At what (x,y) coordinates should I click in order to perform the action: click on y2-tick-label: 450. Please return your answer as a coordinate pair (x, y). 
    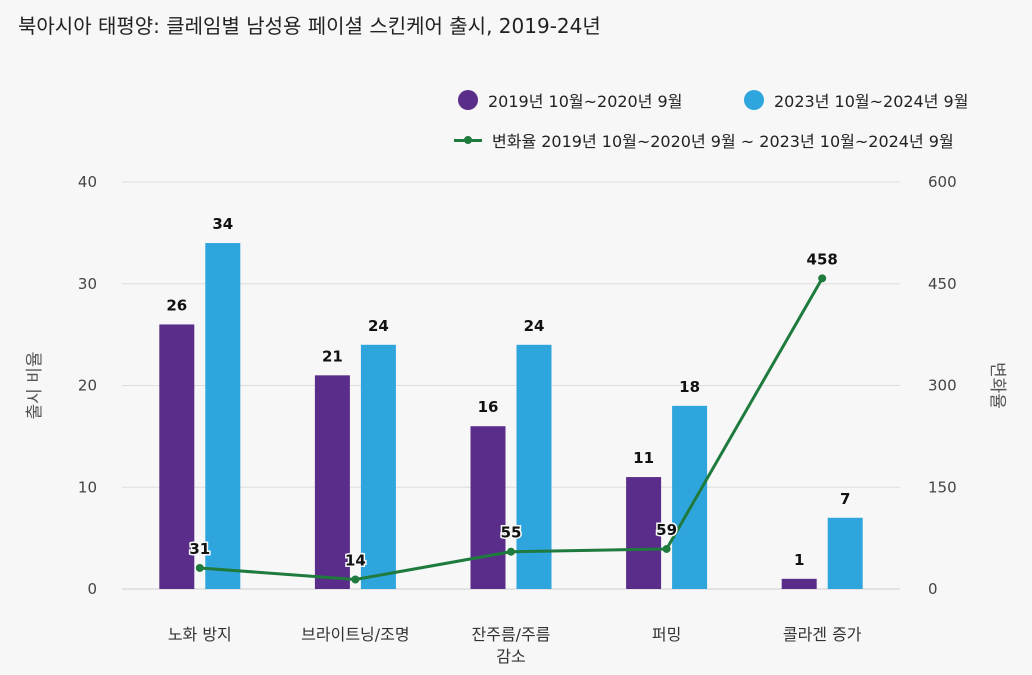
    Looking at the image, I should click on (942, 284).